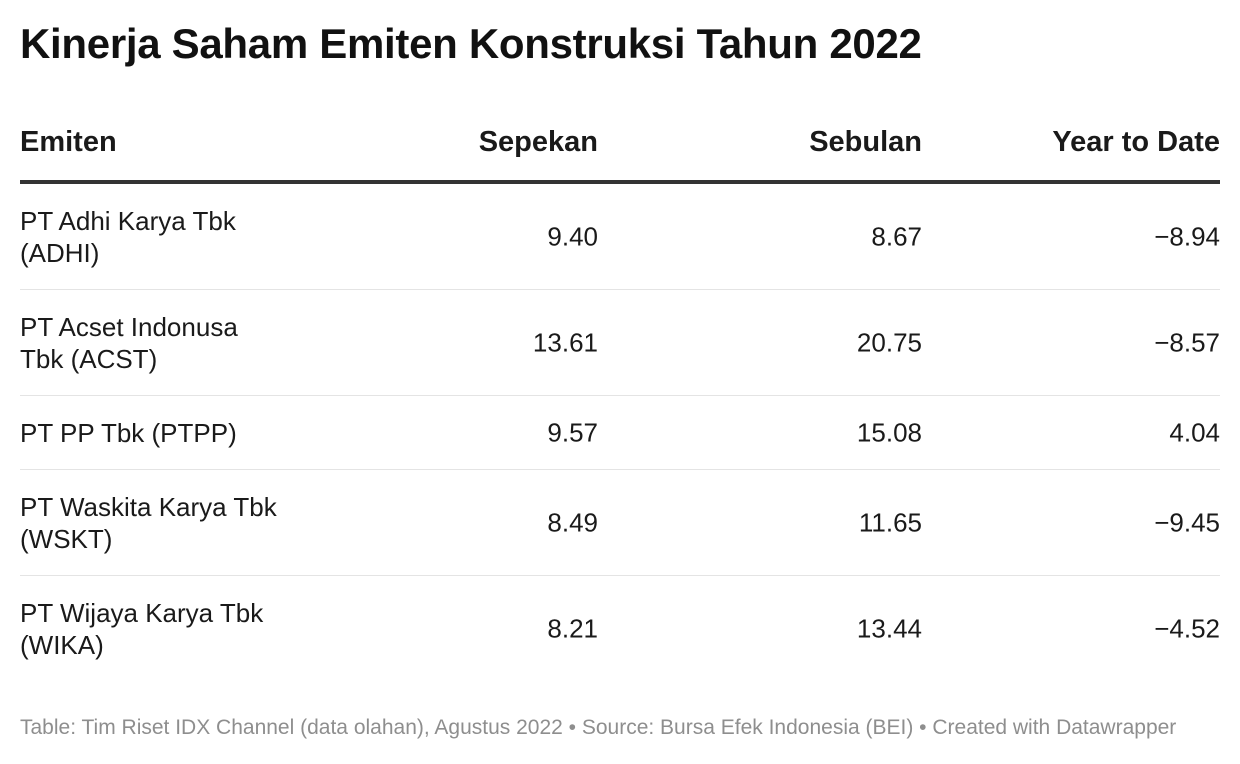 This screenshot has width=1240, height=764. I want to click on sebulan-cell: 8.67, so click(896, 236).